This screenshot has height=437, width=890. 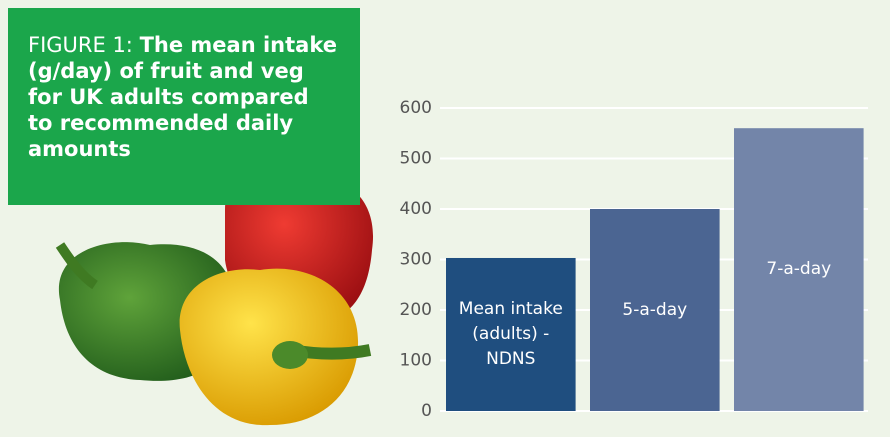 I want to click on bar-label-box: Mean intake (adults) - NDNS, so click(x=510, y=333).